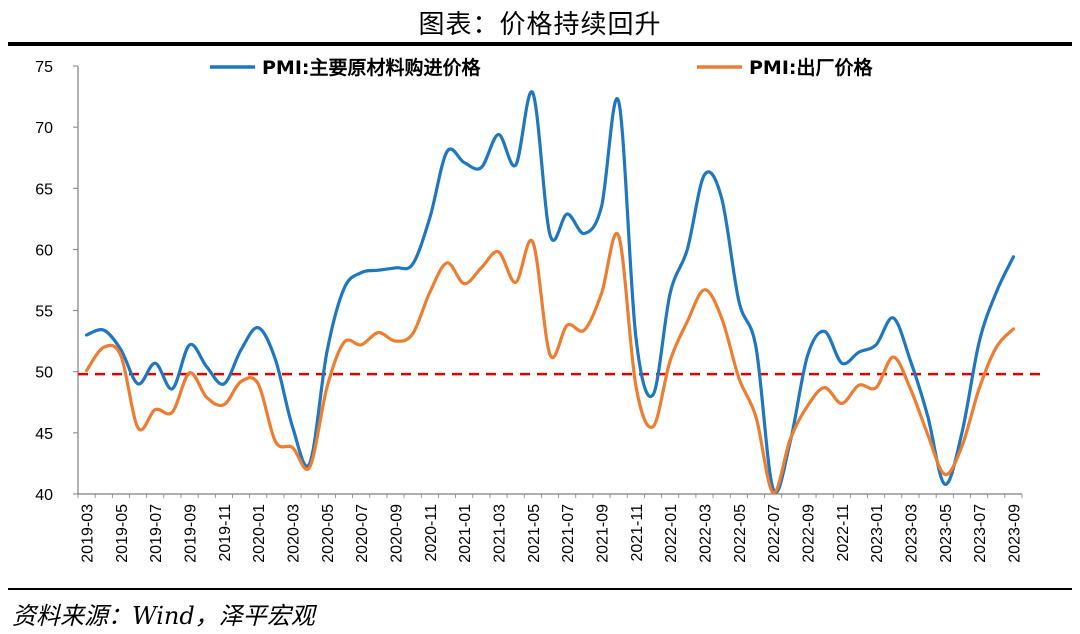 This screenshot has height=634, width=1080. Describe the element at coordinates (431, 533) in the screenshot. I see `x-tick-label: 2020-11` at that location.